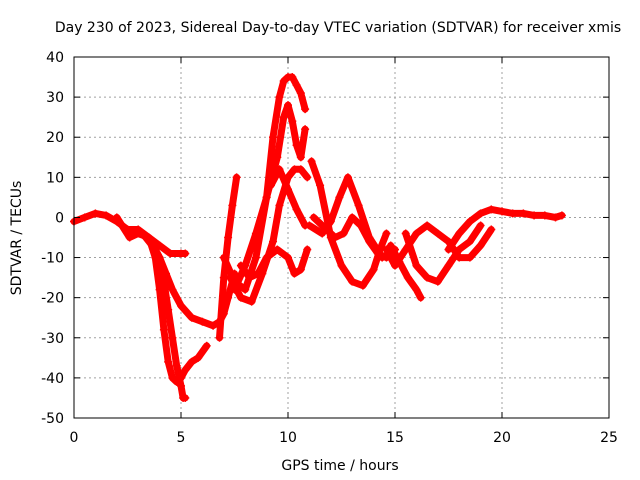 The image size is (640, 480). Describe the element at coordinates (17, 238) in the screenshot. I see `y-axis-label: SDTVAR / TECUs` at that location.